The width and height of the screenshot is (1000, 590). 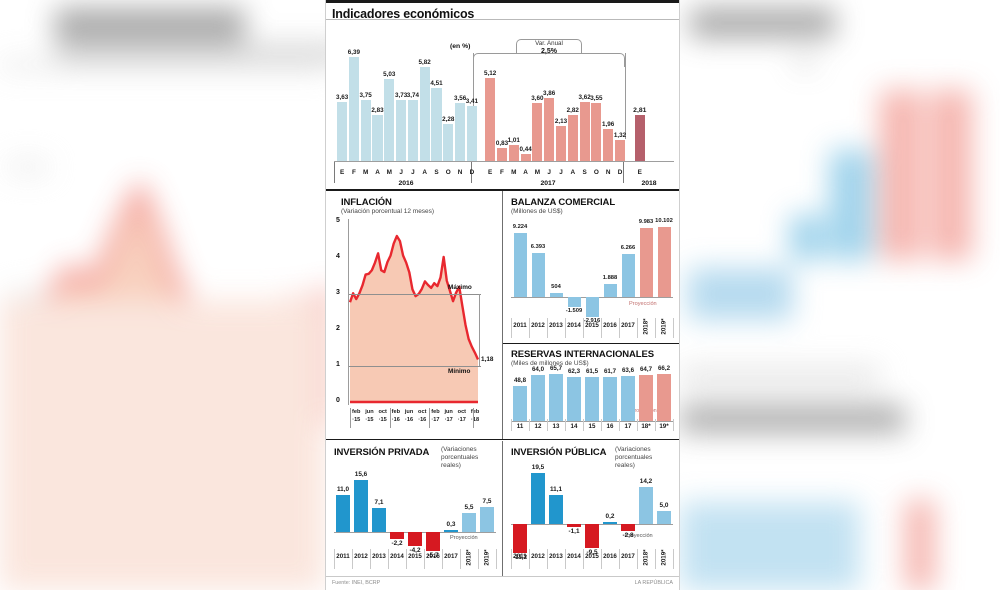 I want to click on bar-value-label: 5,03, so click(x=389, y=75).